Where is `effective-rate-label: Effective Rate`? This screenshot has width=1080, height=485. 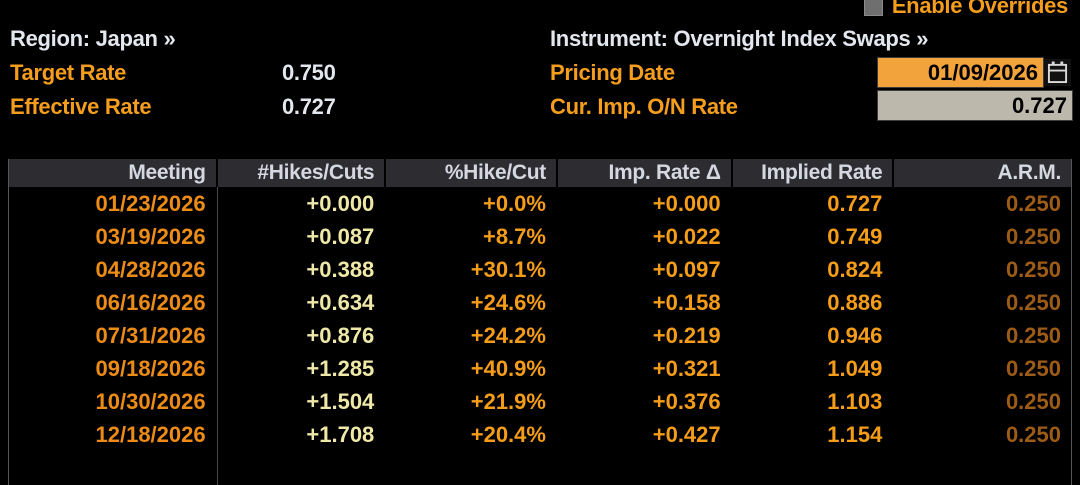
effective-rate-label: Effective Rate is located at coordinates (81, 106).